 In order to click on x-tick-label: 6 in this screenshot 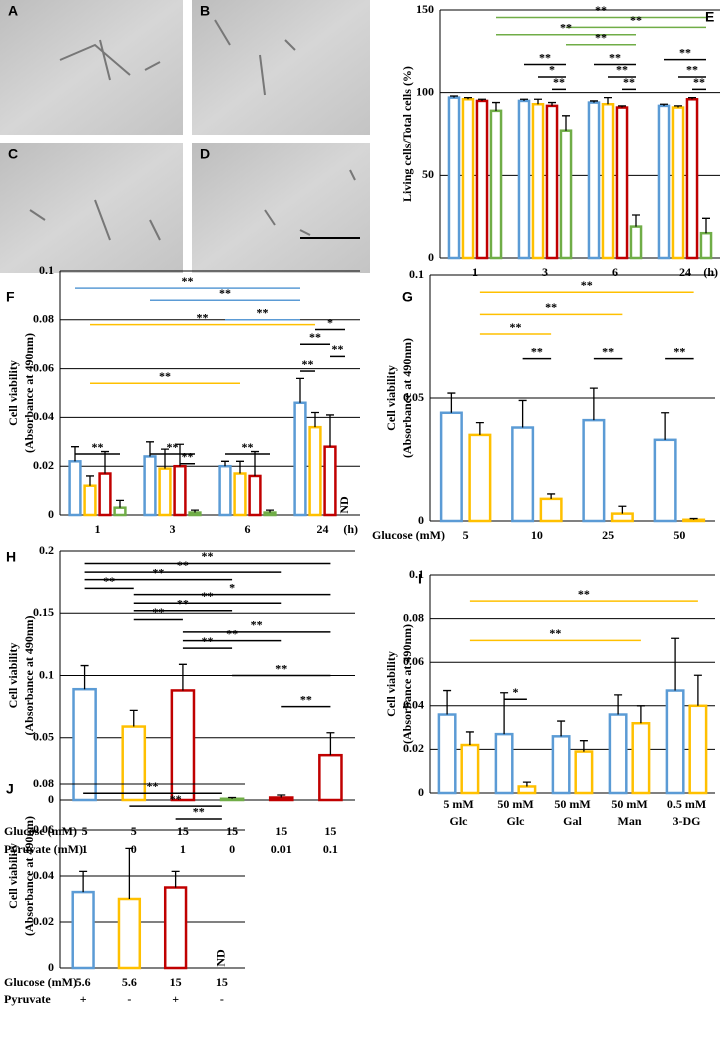, I will do `click(248, 529)`.